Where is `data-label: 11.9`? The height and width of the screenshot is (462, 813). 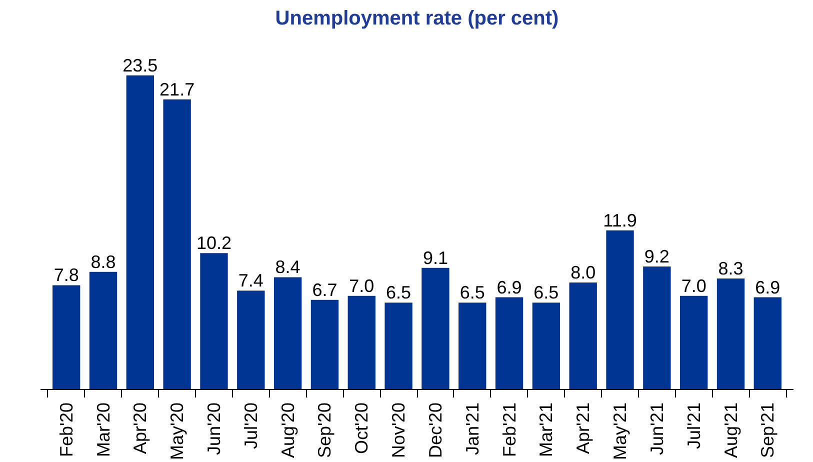 data-label: 11.9 is located at coordinates (620, 220).